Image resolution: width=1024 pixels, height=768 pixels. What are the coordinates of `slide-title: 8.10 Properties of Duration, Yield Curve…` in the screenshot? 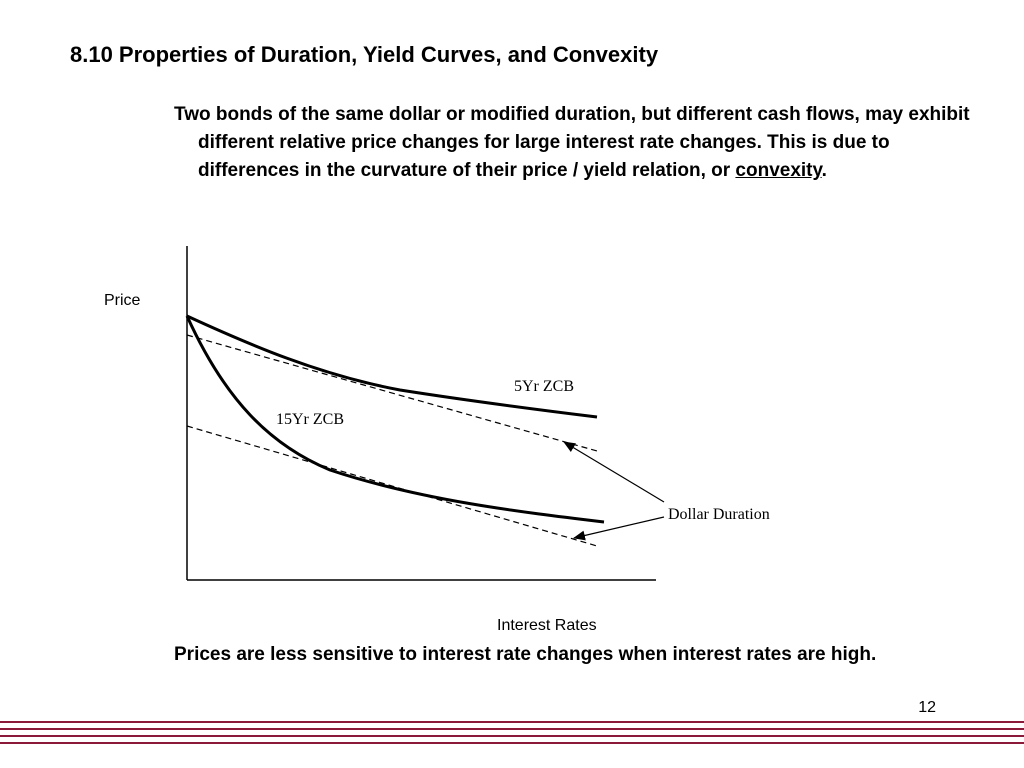 It's located at (364, 54).